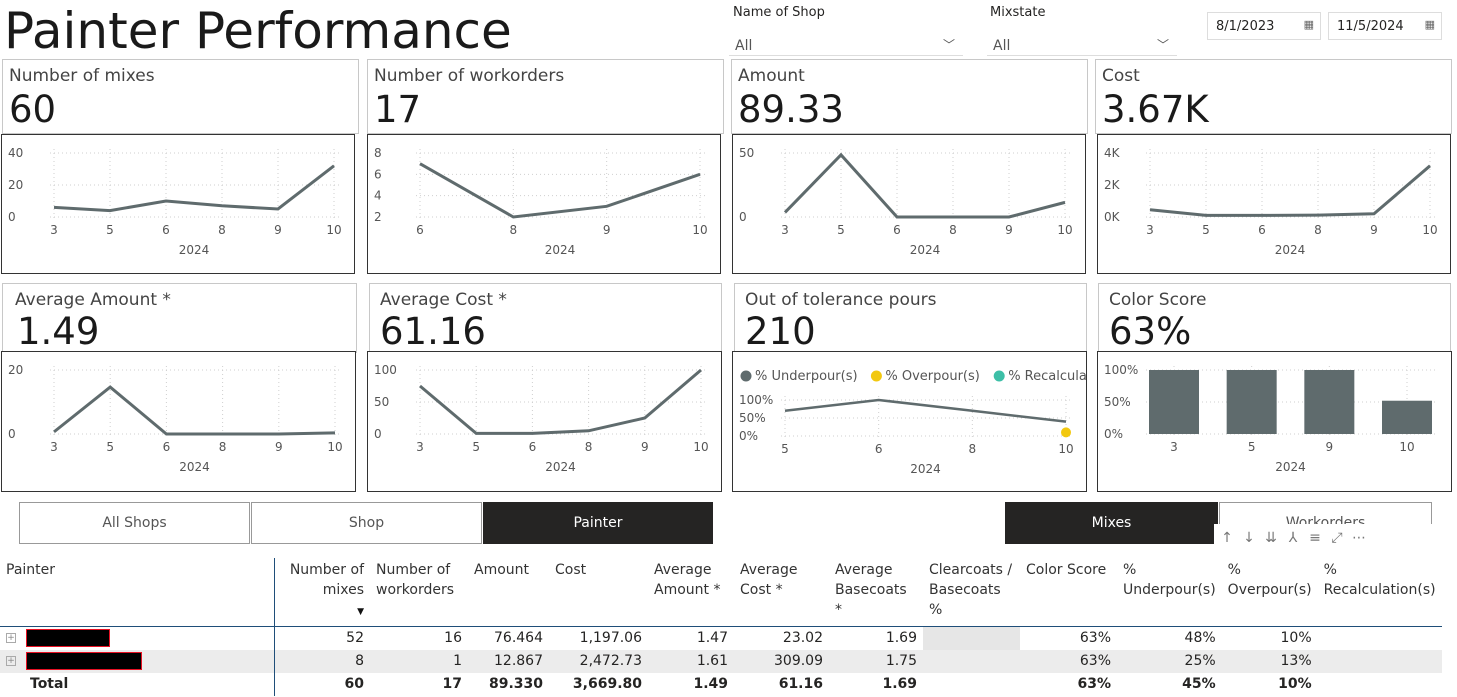 This screenshot has width=1457, height=697. Describe the element at coordinates (1370, 26) in the screenshot. I see `end-date-value: 11/5/2024` at that location.